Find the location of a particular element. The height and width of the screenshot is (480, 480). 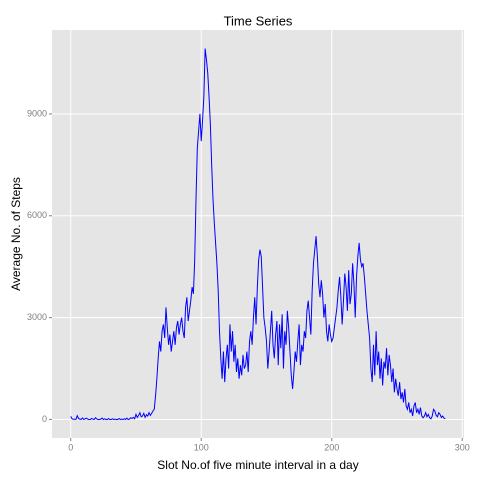

y-axis-label: Average No. of Steps is located at coordinates (16, 234).